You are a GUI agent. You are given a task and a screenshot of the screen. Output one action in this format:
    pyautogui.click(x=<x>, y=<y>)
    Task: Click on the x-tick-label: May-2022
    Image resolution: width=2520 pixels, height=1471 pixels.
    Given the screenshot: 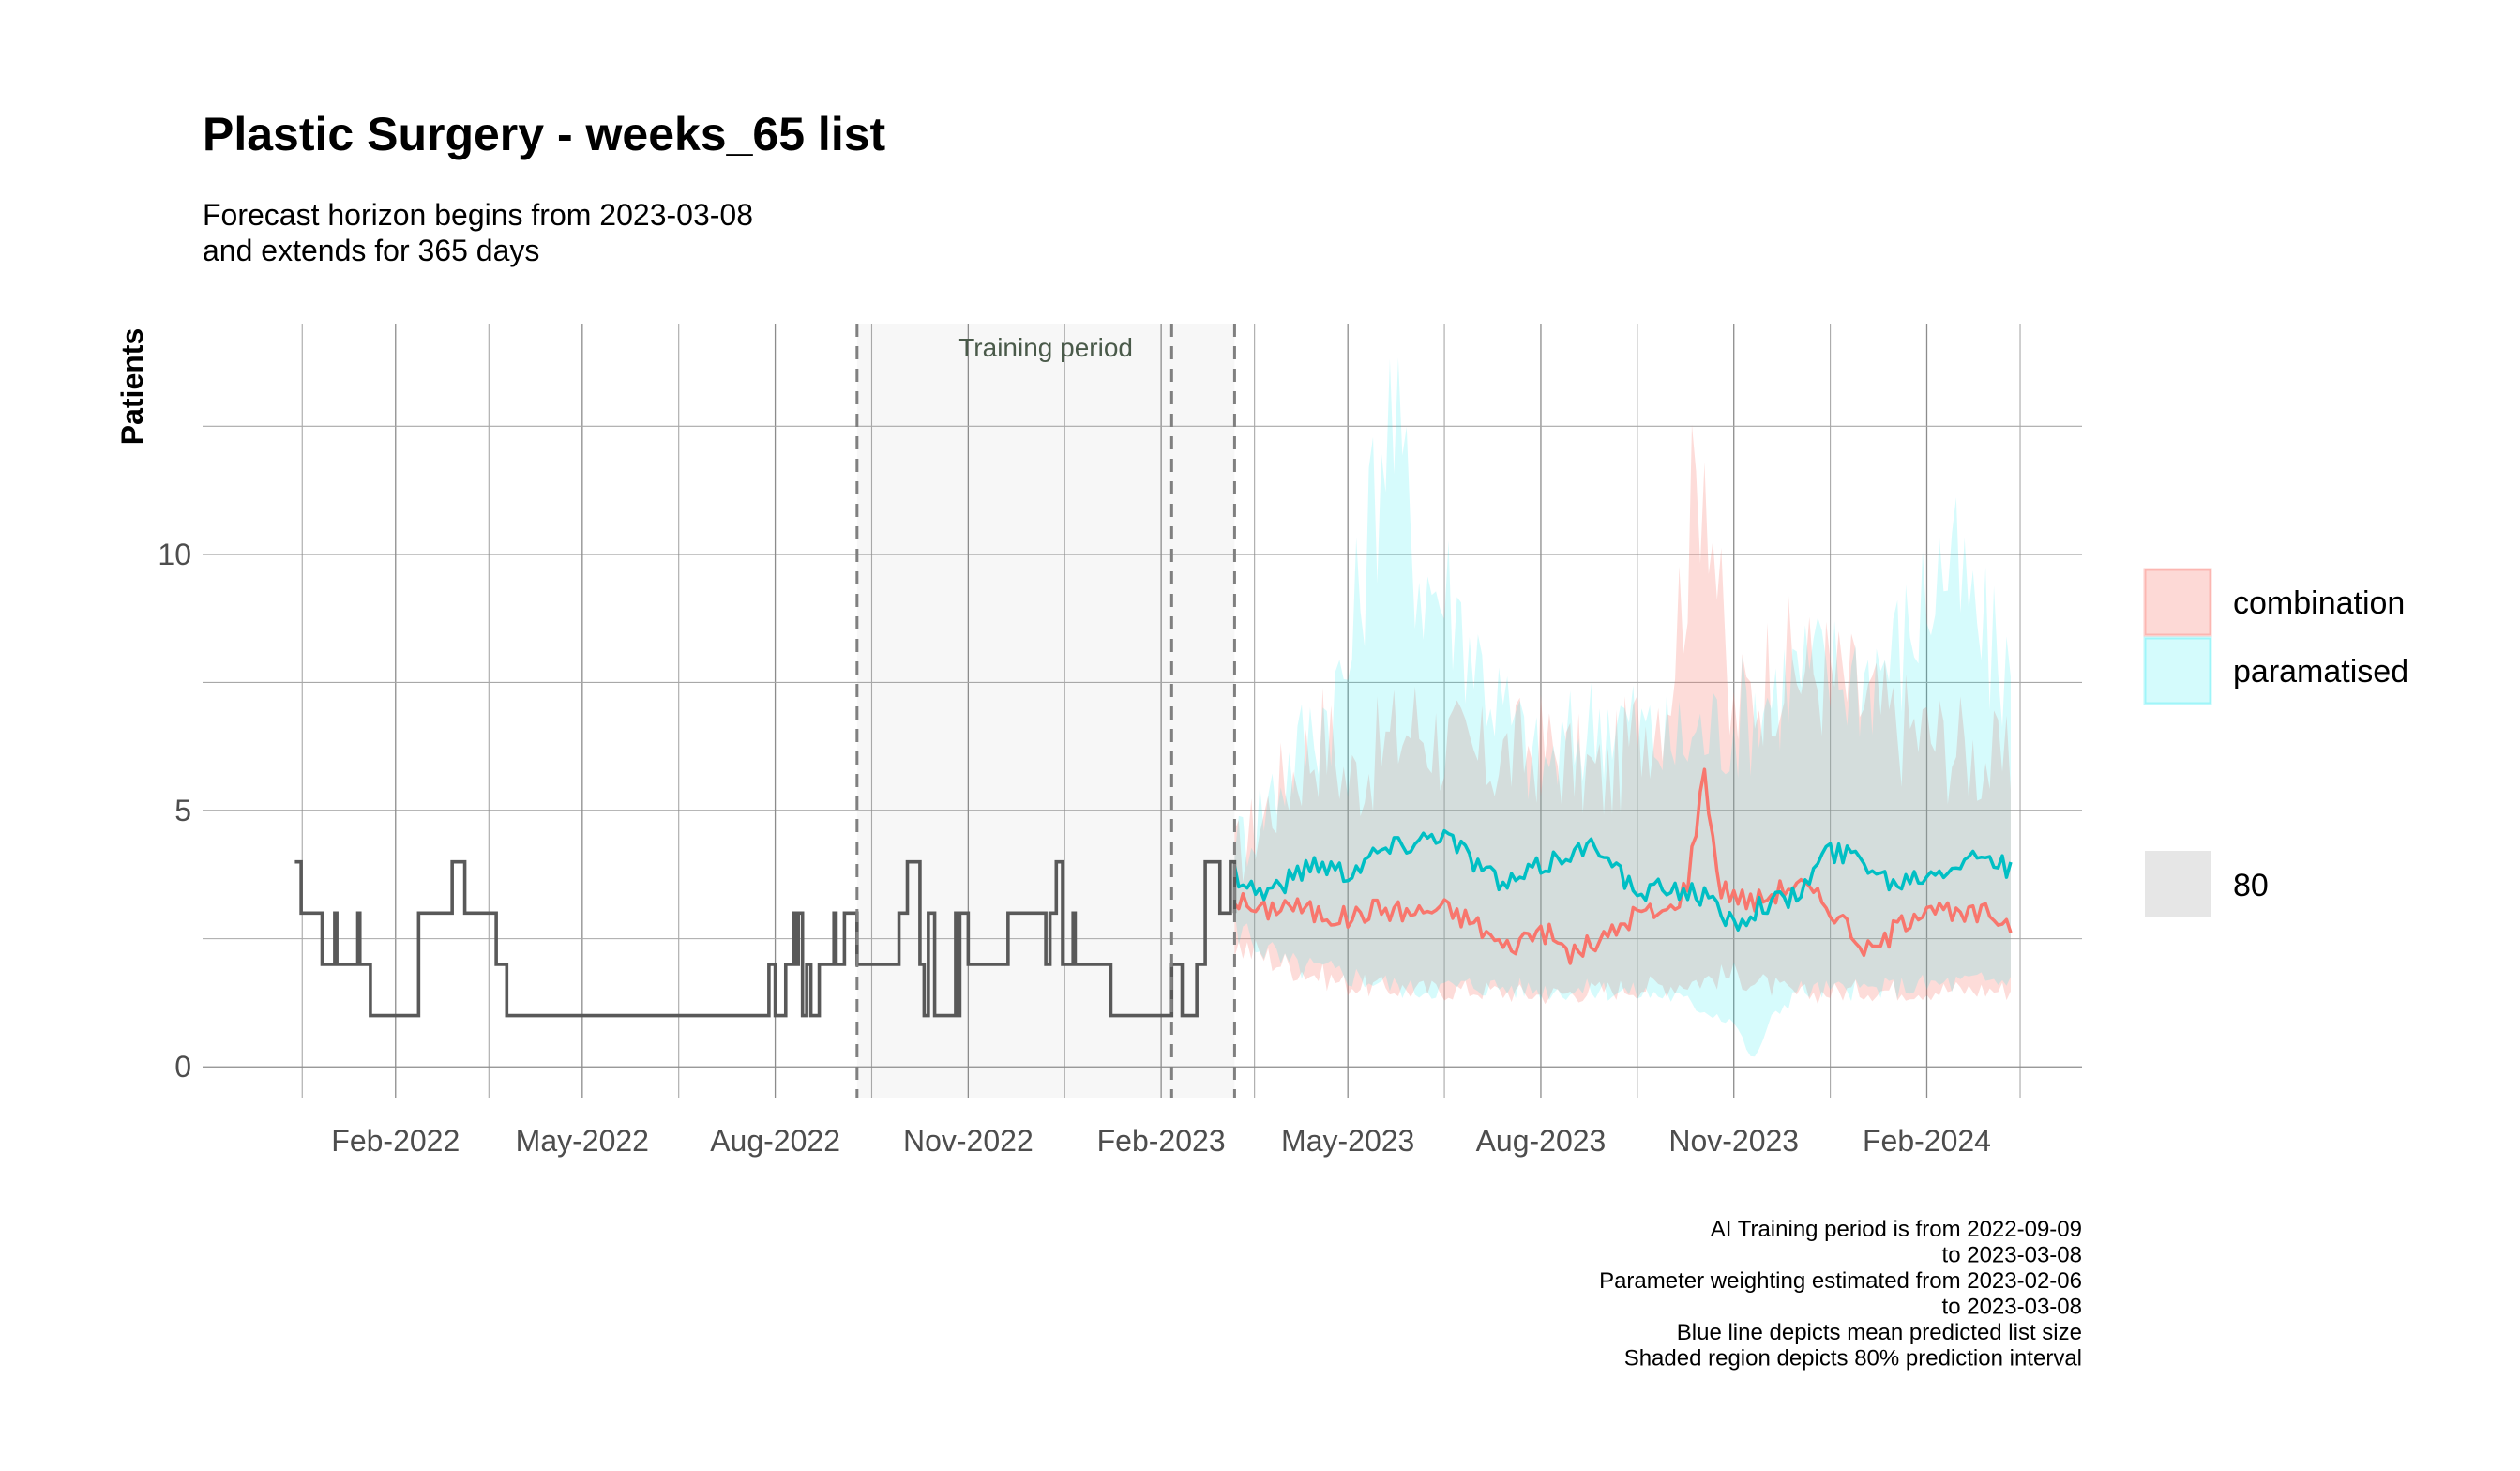 What is the action you would take?
    pyautogui.click(x=582, y=1141)
    